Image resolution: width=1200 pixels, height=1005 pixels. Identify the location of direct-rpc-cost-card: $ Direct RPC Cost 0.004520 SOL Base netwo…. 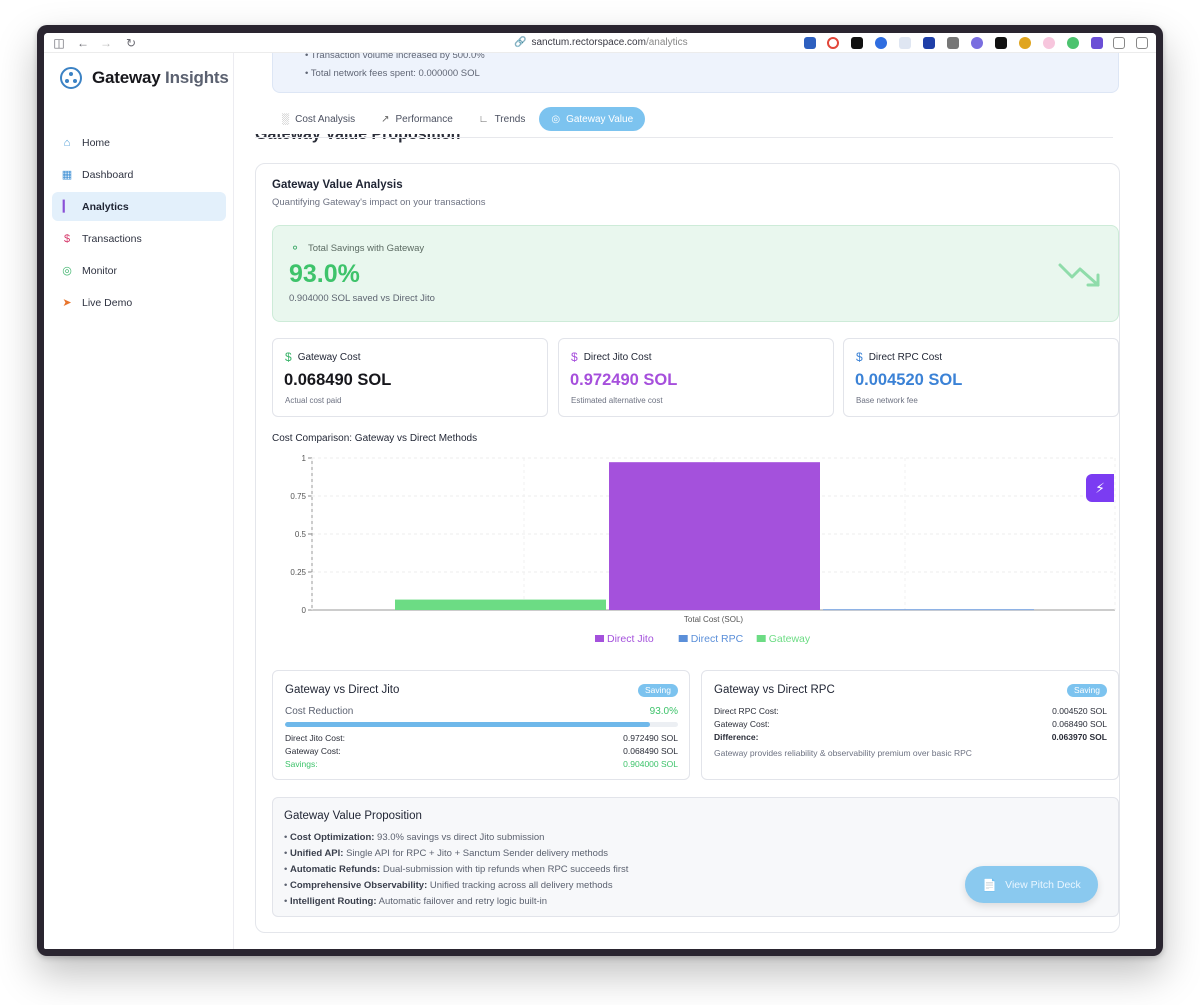
(981, 377).